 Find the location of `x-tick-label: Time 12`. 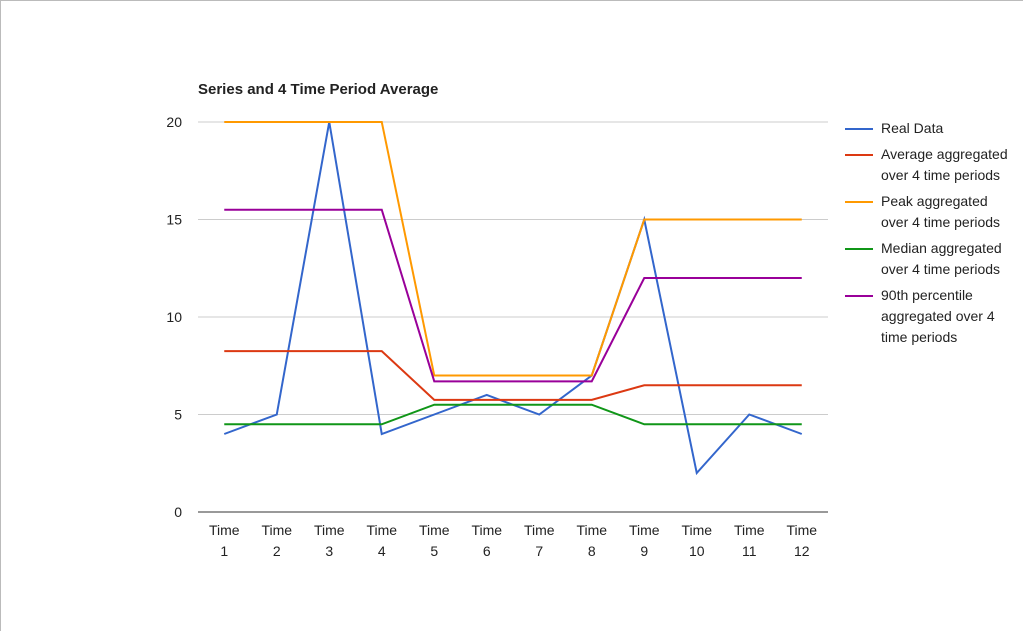

x-tick-label: Time 12 is located at coordinates (801, 540).